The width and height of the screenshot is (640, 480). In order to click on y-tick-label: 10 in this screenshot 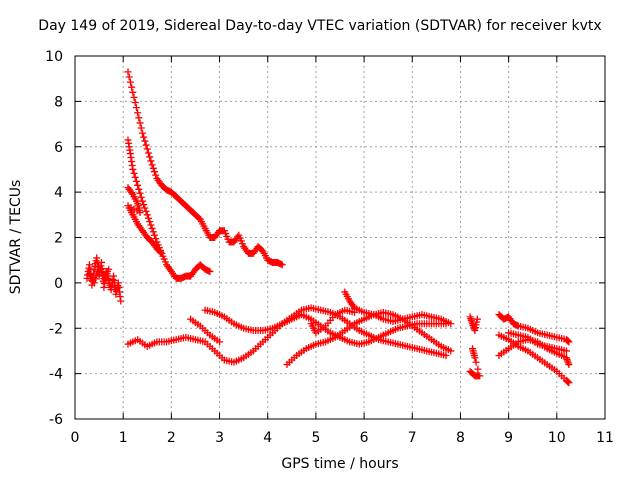, I will do `click(54, 57)`.